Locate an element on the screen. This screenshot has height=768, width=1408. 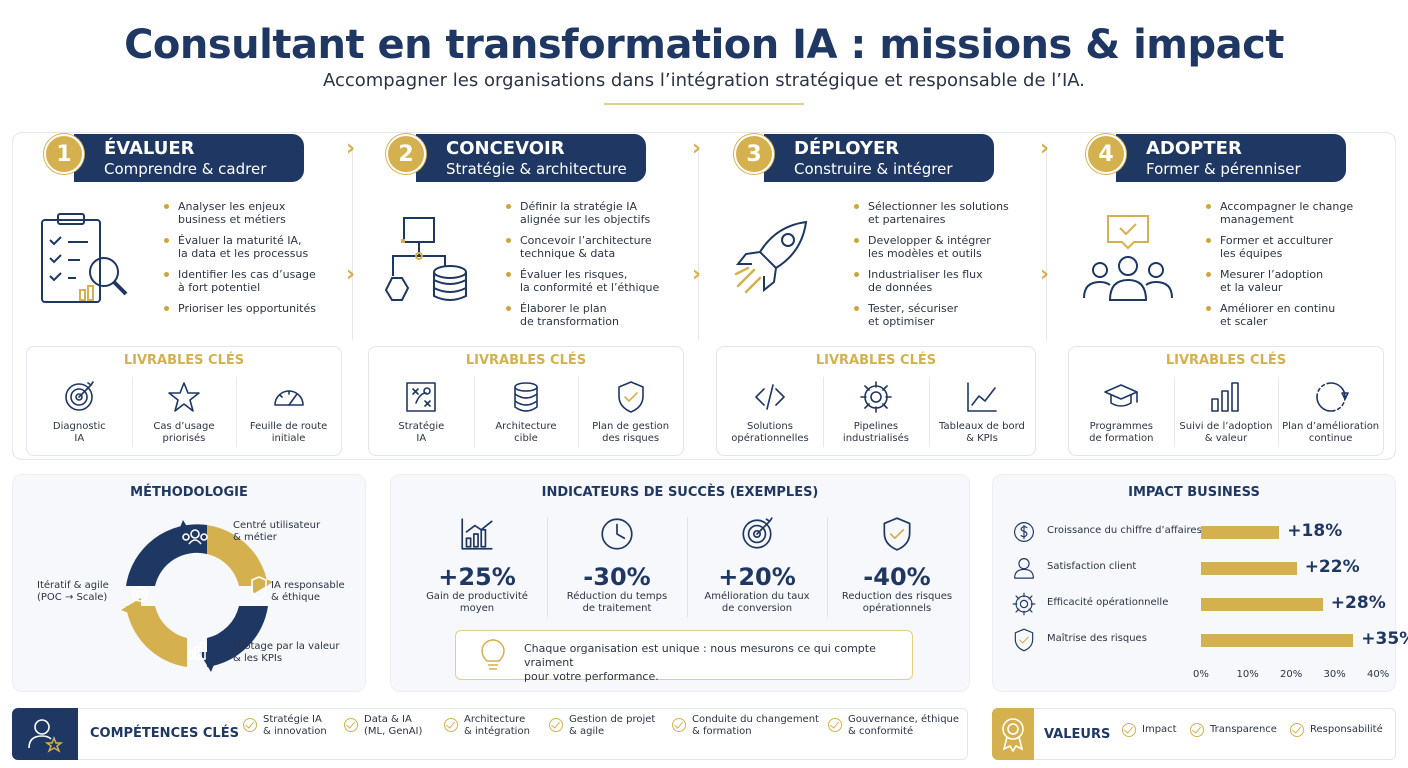
step-tagline: Stratégie & architecture is located at coordinates (536, 169).